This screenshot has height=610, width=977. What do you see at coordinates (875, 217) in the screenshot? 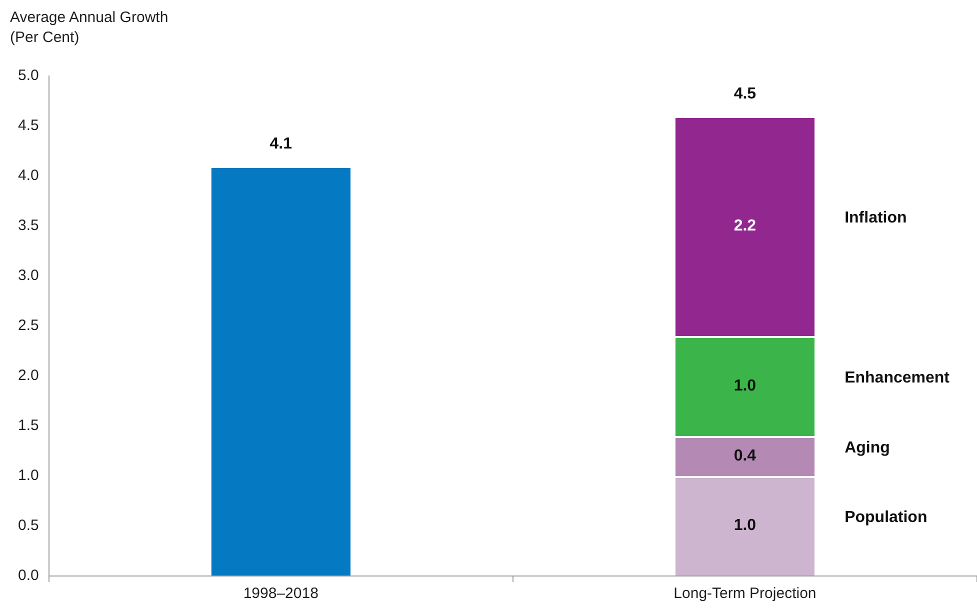
I see `series-label: Inflation` at bounding box center [875, 217].